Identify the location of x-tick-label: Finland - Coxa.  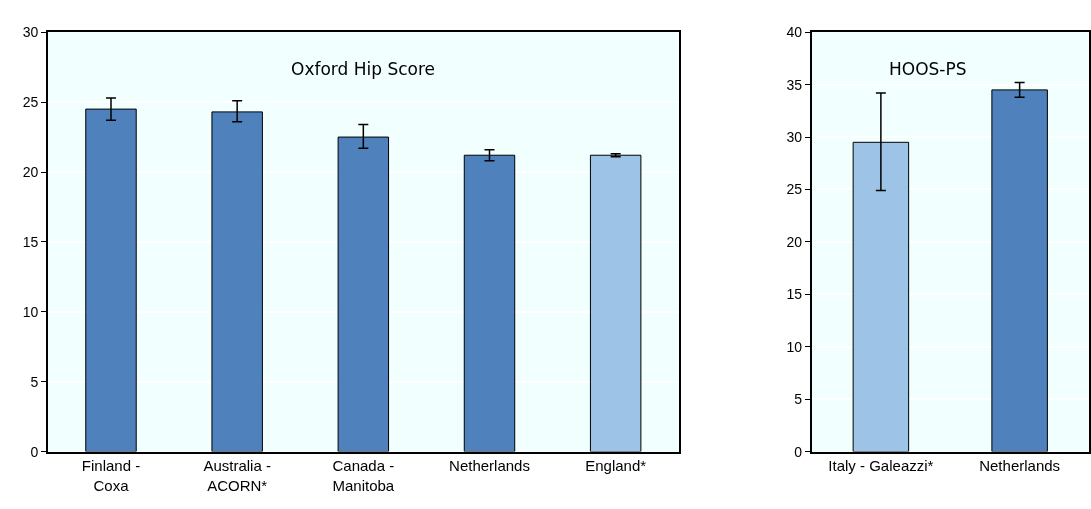
(111, 475).